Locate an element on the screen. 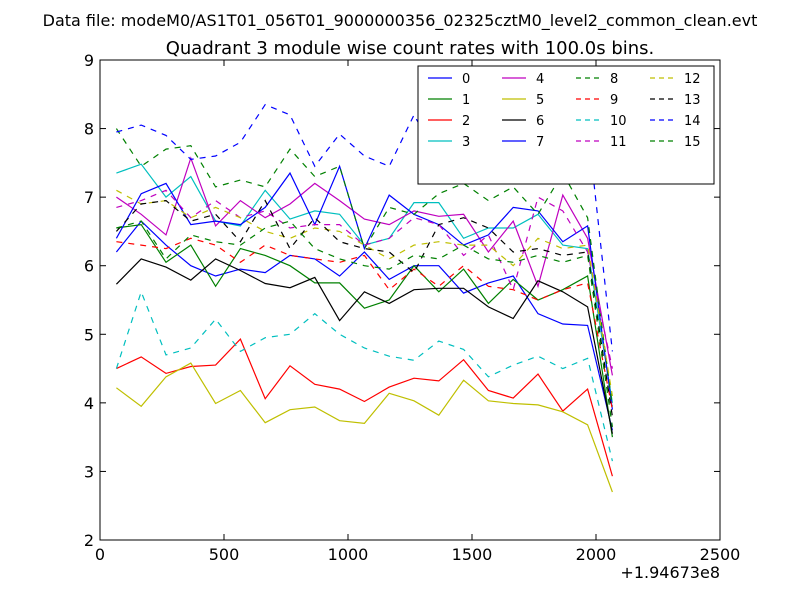  x-tick-label: 2000 is located at coordinates (596, 554).